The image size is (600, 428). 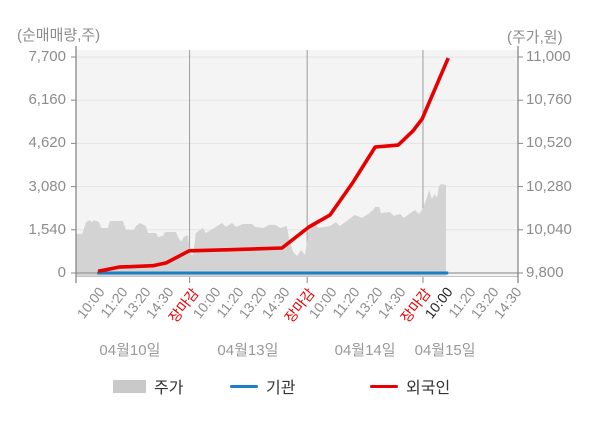 I want to click on right-axis-title: (주가,원), so click(x=535, y=37).